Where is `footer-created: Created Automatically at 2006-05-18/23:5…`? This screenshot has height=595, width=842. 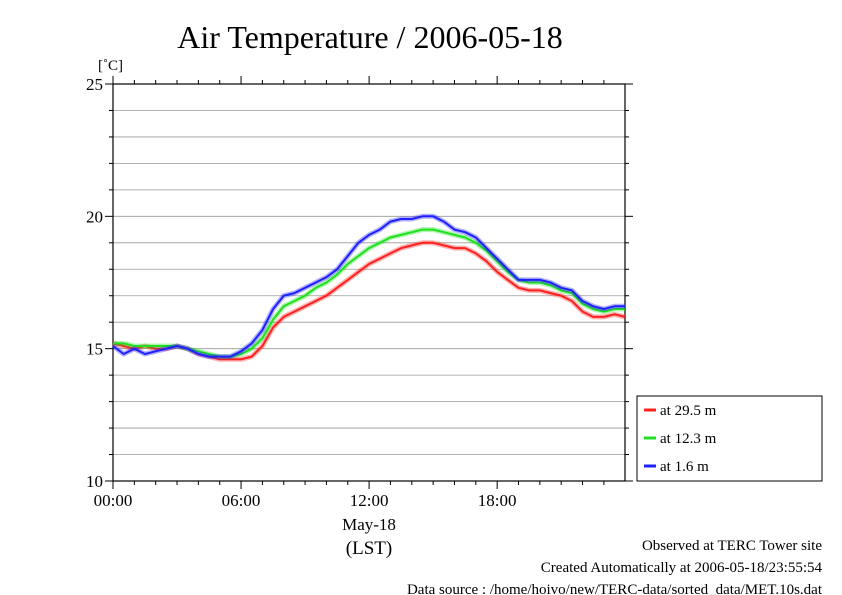
footer-created: Created Automatically at 2006-05-18/23:5… is located at coordinates (682, 568).